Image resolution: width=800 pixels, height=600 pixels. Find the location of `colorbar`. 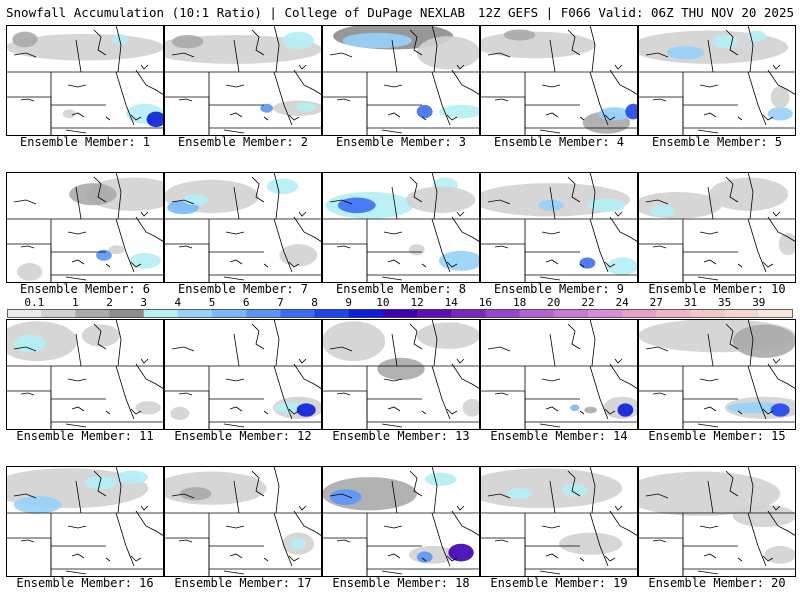

colorbar is located at coordinates (400, 313).